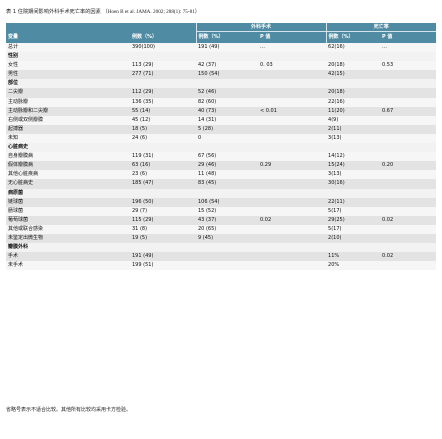 This screenshot has height=439, width=442. I want to click on table-row: 未鉴定出微生物 19 (5) 9 (45) 2(10), so click(221, 238).